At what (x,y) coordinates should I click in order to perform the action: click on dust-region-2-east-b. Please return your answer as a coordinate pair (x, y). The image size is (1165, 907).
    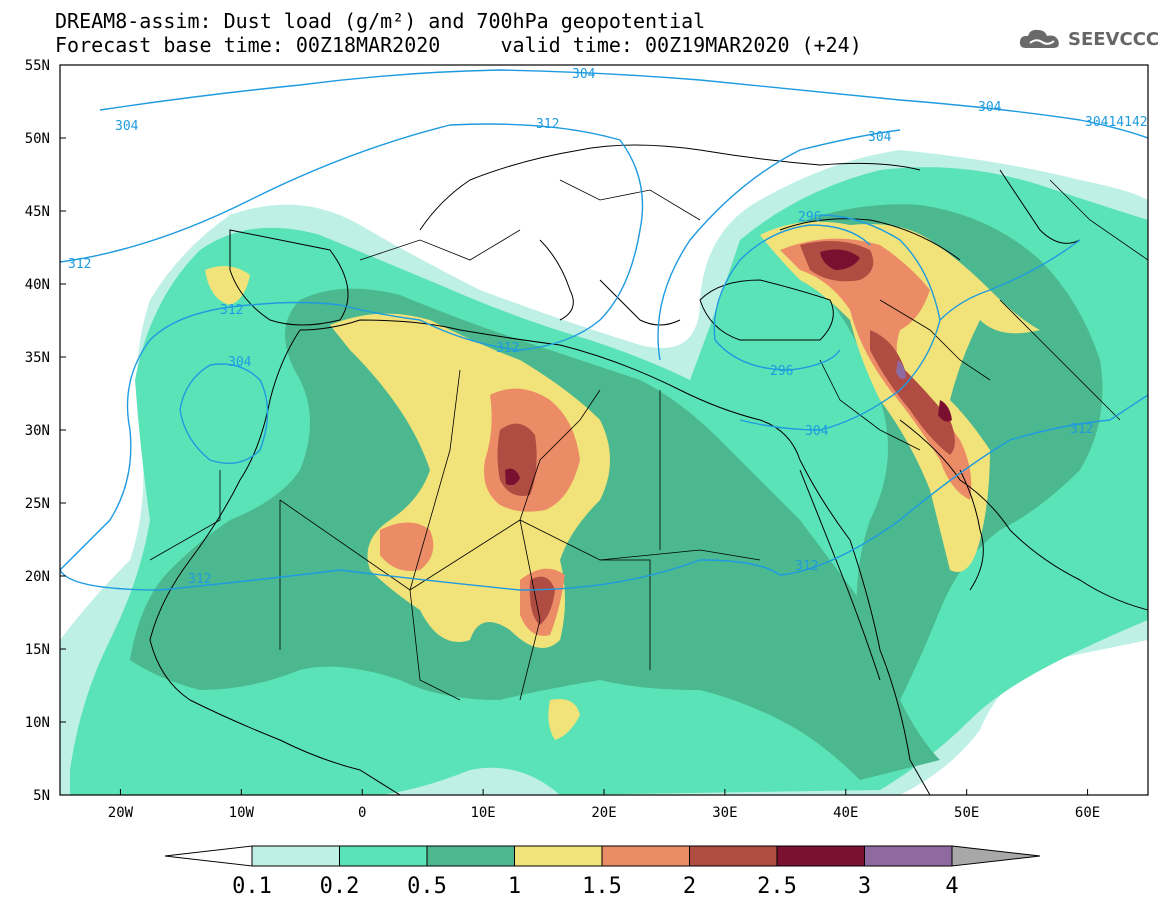
    Looking at the image, I should click on (912, 392).